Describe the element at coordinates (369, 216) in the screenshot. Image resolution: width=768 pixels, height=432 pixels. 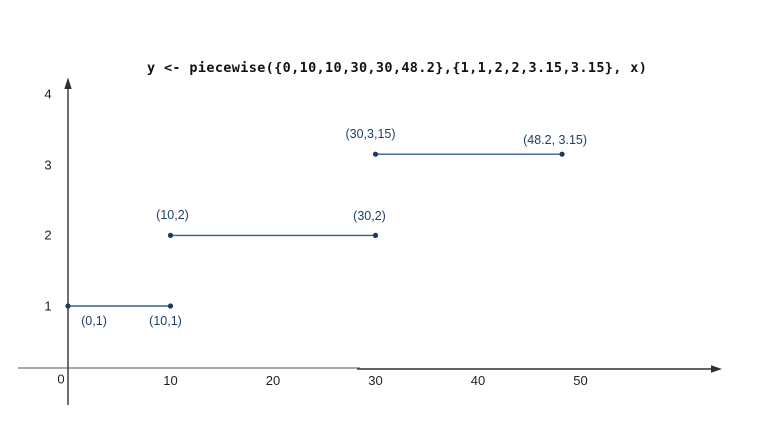
I see `point-label: (30,2)` at that location.